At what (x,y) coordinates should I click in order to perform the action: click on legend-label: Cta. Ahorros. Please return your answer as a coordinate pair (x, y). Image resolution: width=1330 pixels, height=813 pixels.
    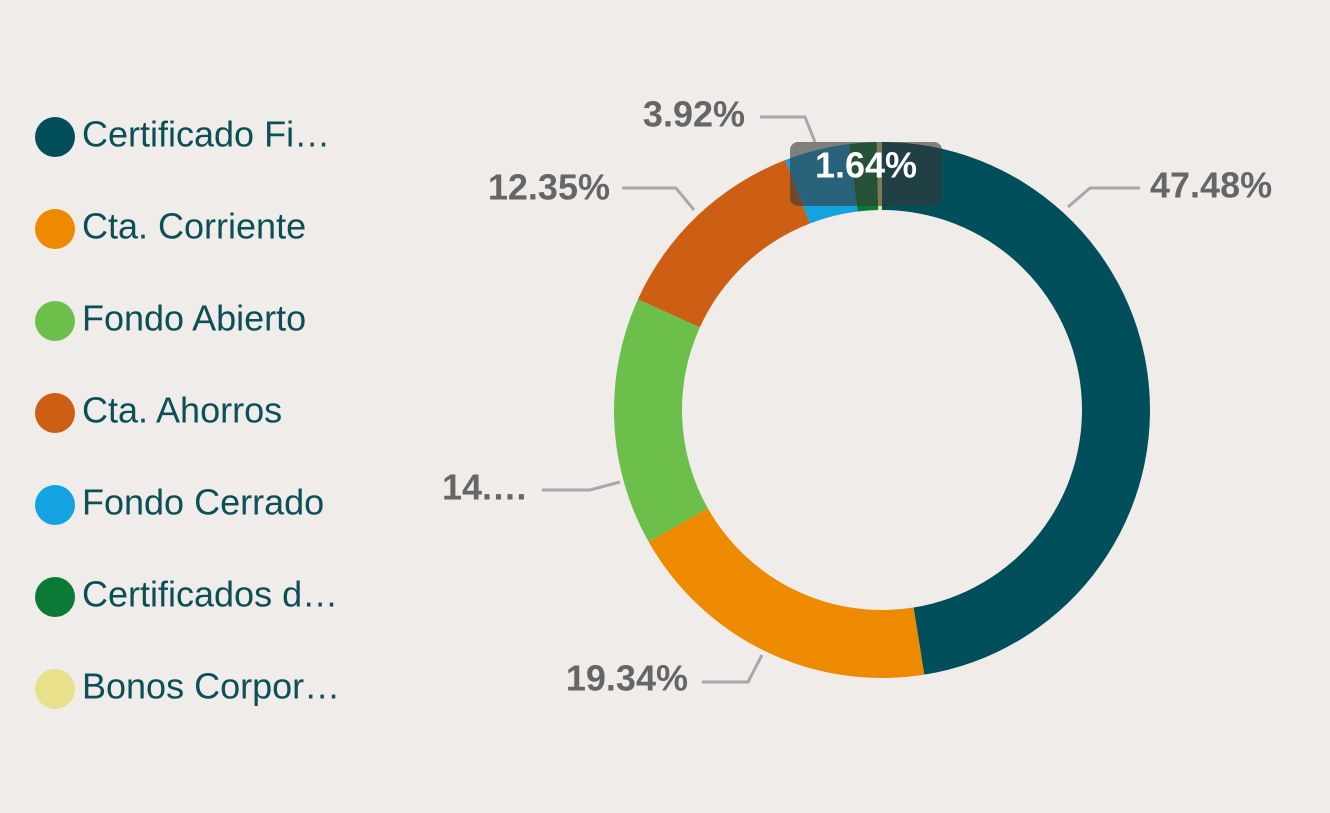
    Looking at the image, I should click on (182, 410).